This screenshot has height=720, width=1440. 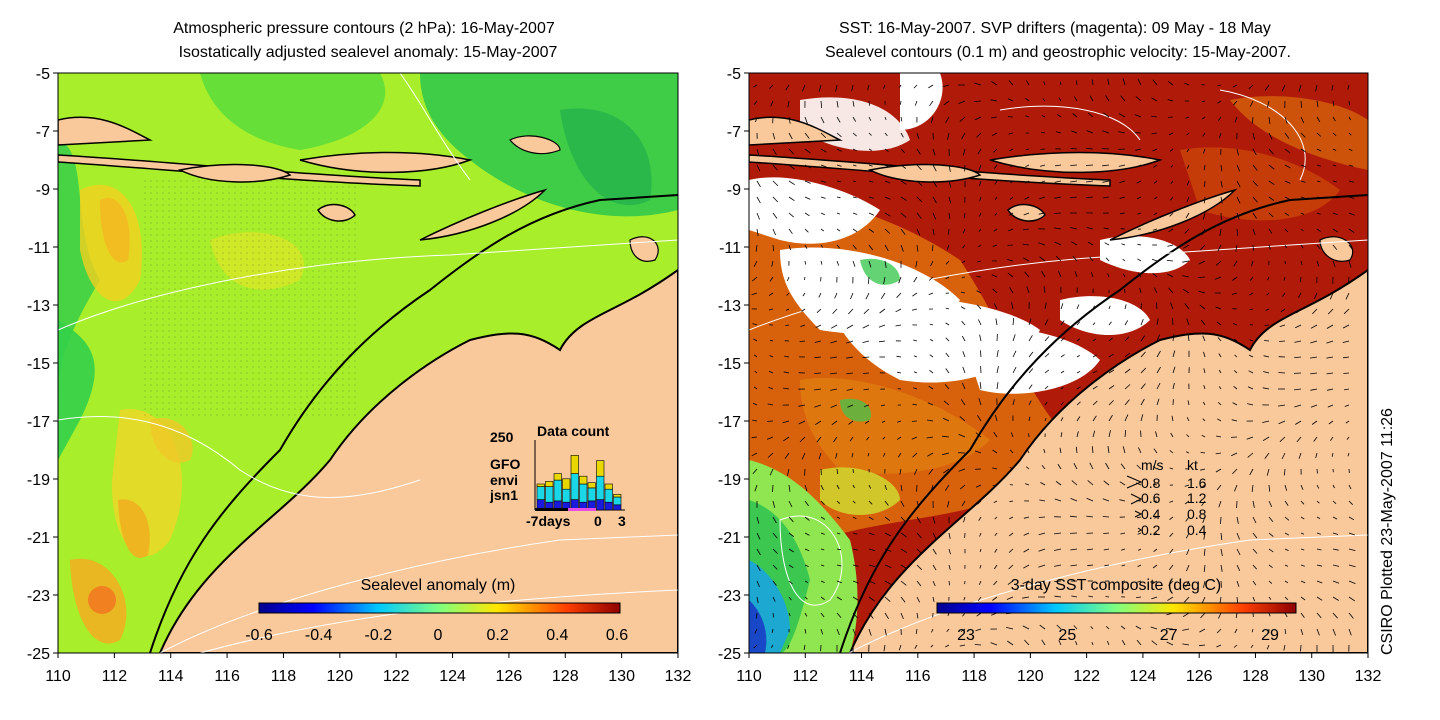 What do you see at coordinates (729, 538) in the screenshot?
I see `y-tick-label: -21` at bounding box center [729, 538].